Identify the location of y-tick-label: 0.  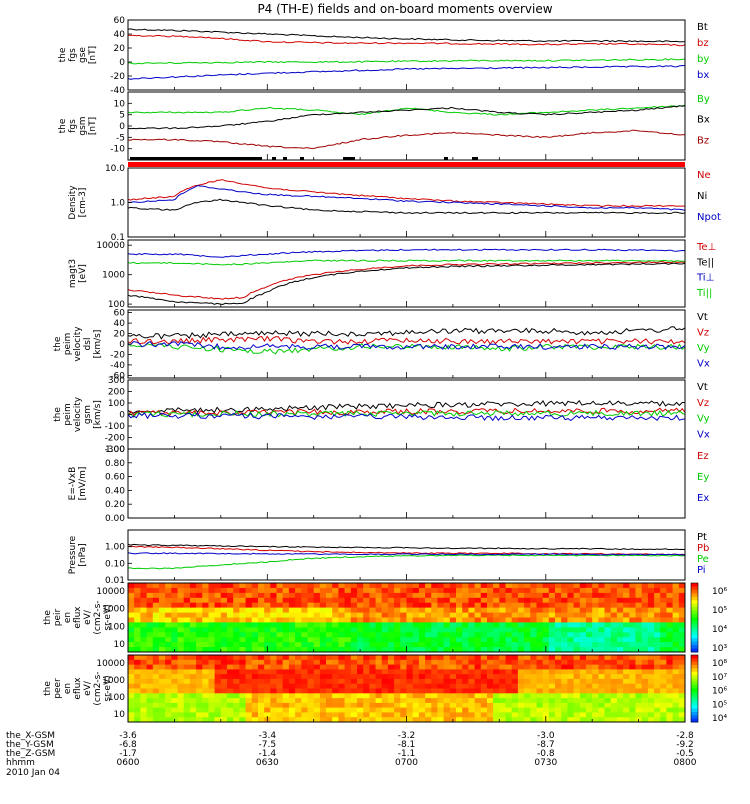
(122, 63).